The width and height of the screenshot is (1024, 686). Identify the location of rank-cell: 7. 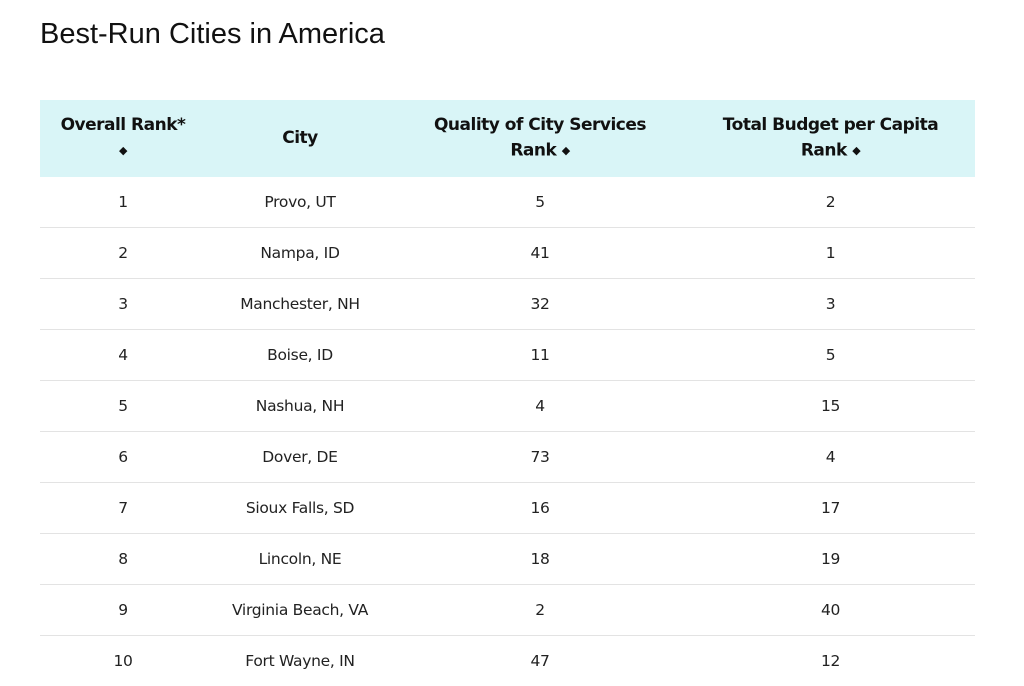
(123, 508).